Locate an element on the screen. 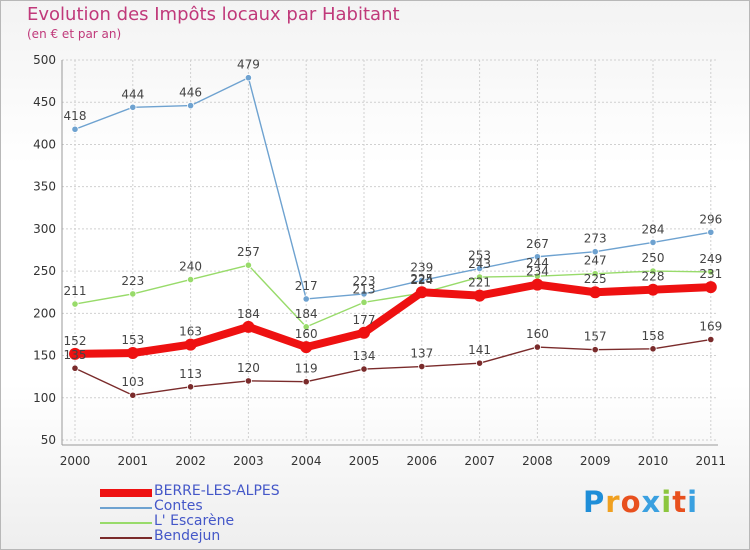  data-label: 119 is located at coordinates (306, 369).